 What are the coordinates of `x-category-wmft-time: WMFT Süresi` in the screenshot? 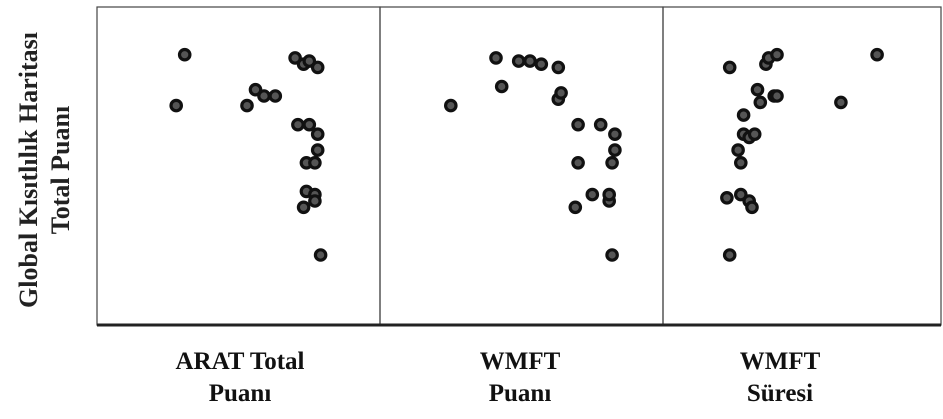 It's located at (780, 378).